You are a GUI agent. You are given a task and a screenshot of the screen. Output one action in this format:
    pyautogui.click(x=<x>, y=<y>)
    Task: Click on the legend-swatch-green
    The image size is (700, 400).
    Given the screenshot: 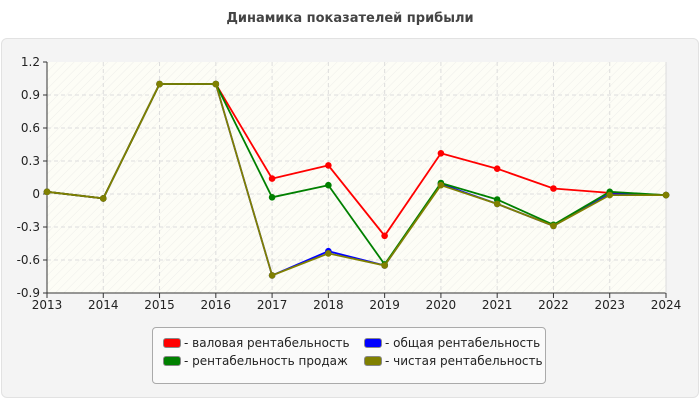 What is the action you would take?
    pyautogui.click(x=172, y=361)
    